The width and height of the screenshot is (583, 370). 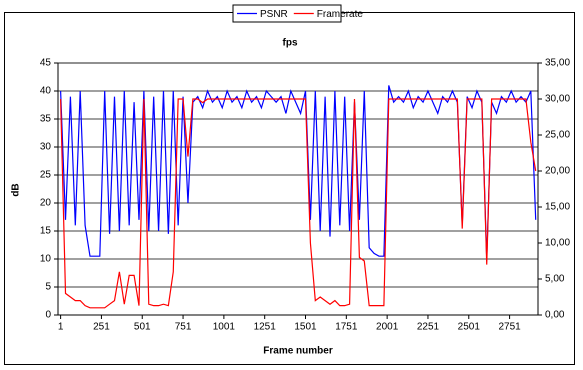 What do you see at coordinates (346, 327) in the screenshot?
I see `x-tick-label: 1751` at bounding box center [346, 327].